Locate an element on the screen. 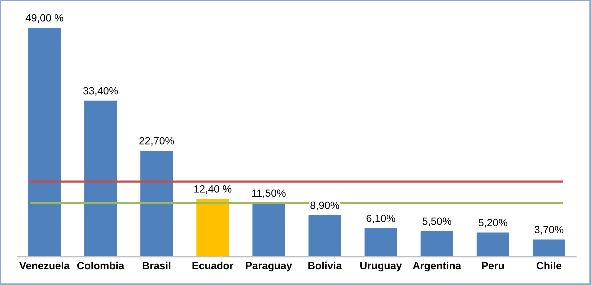  data-label: 6,10% is located at coordinates (381, 219).